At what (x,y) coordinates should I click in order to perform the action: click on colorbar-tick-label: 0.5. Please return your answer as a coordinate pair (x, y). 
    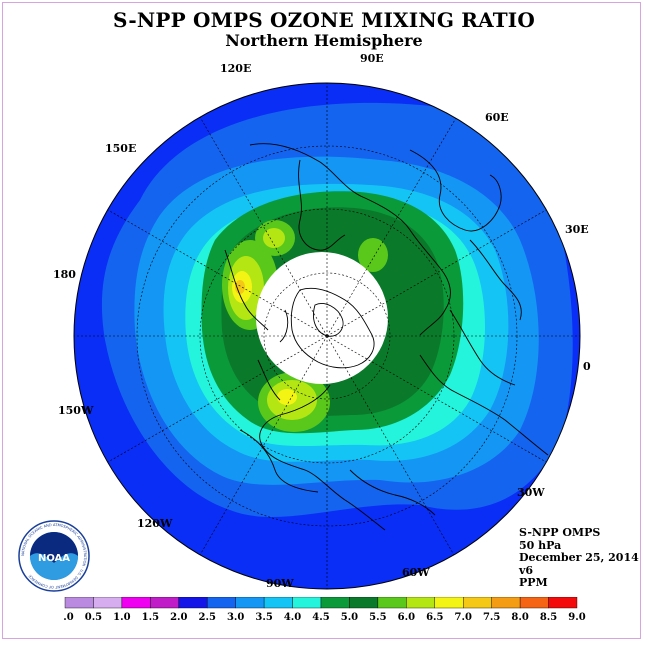
    Looking at the image, I should click on (93, 617).